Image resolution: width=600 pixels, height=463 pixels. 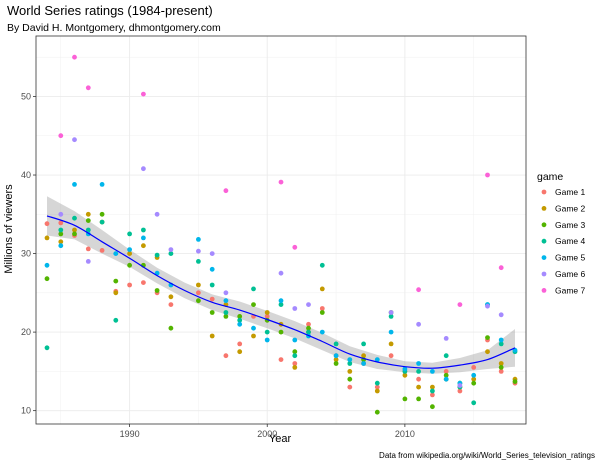 I want to click on y-tick-label: 50, so click(x=26, y=96).